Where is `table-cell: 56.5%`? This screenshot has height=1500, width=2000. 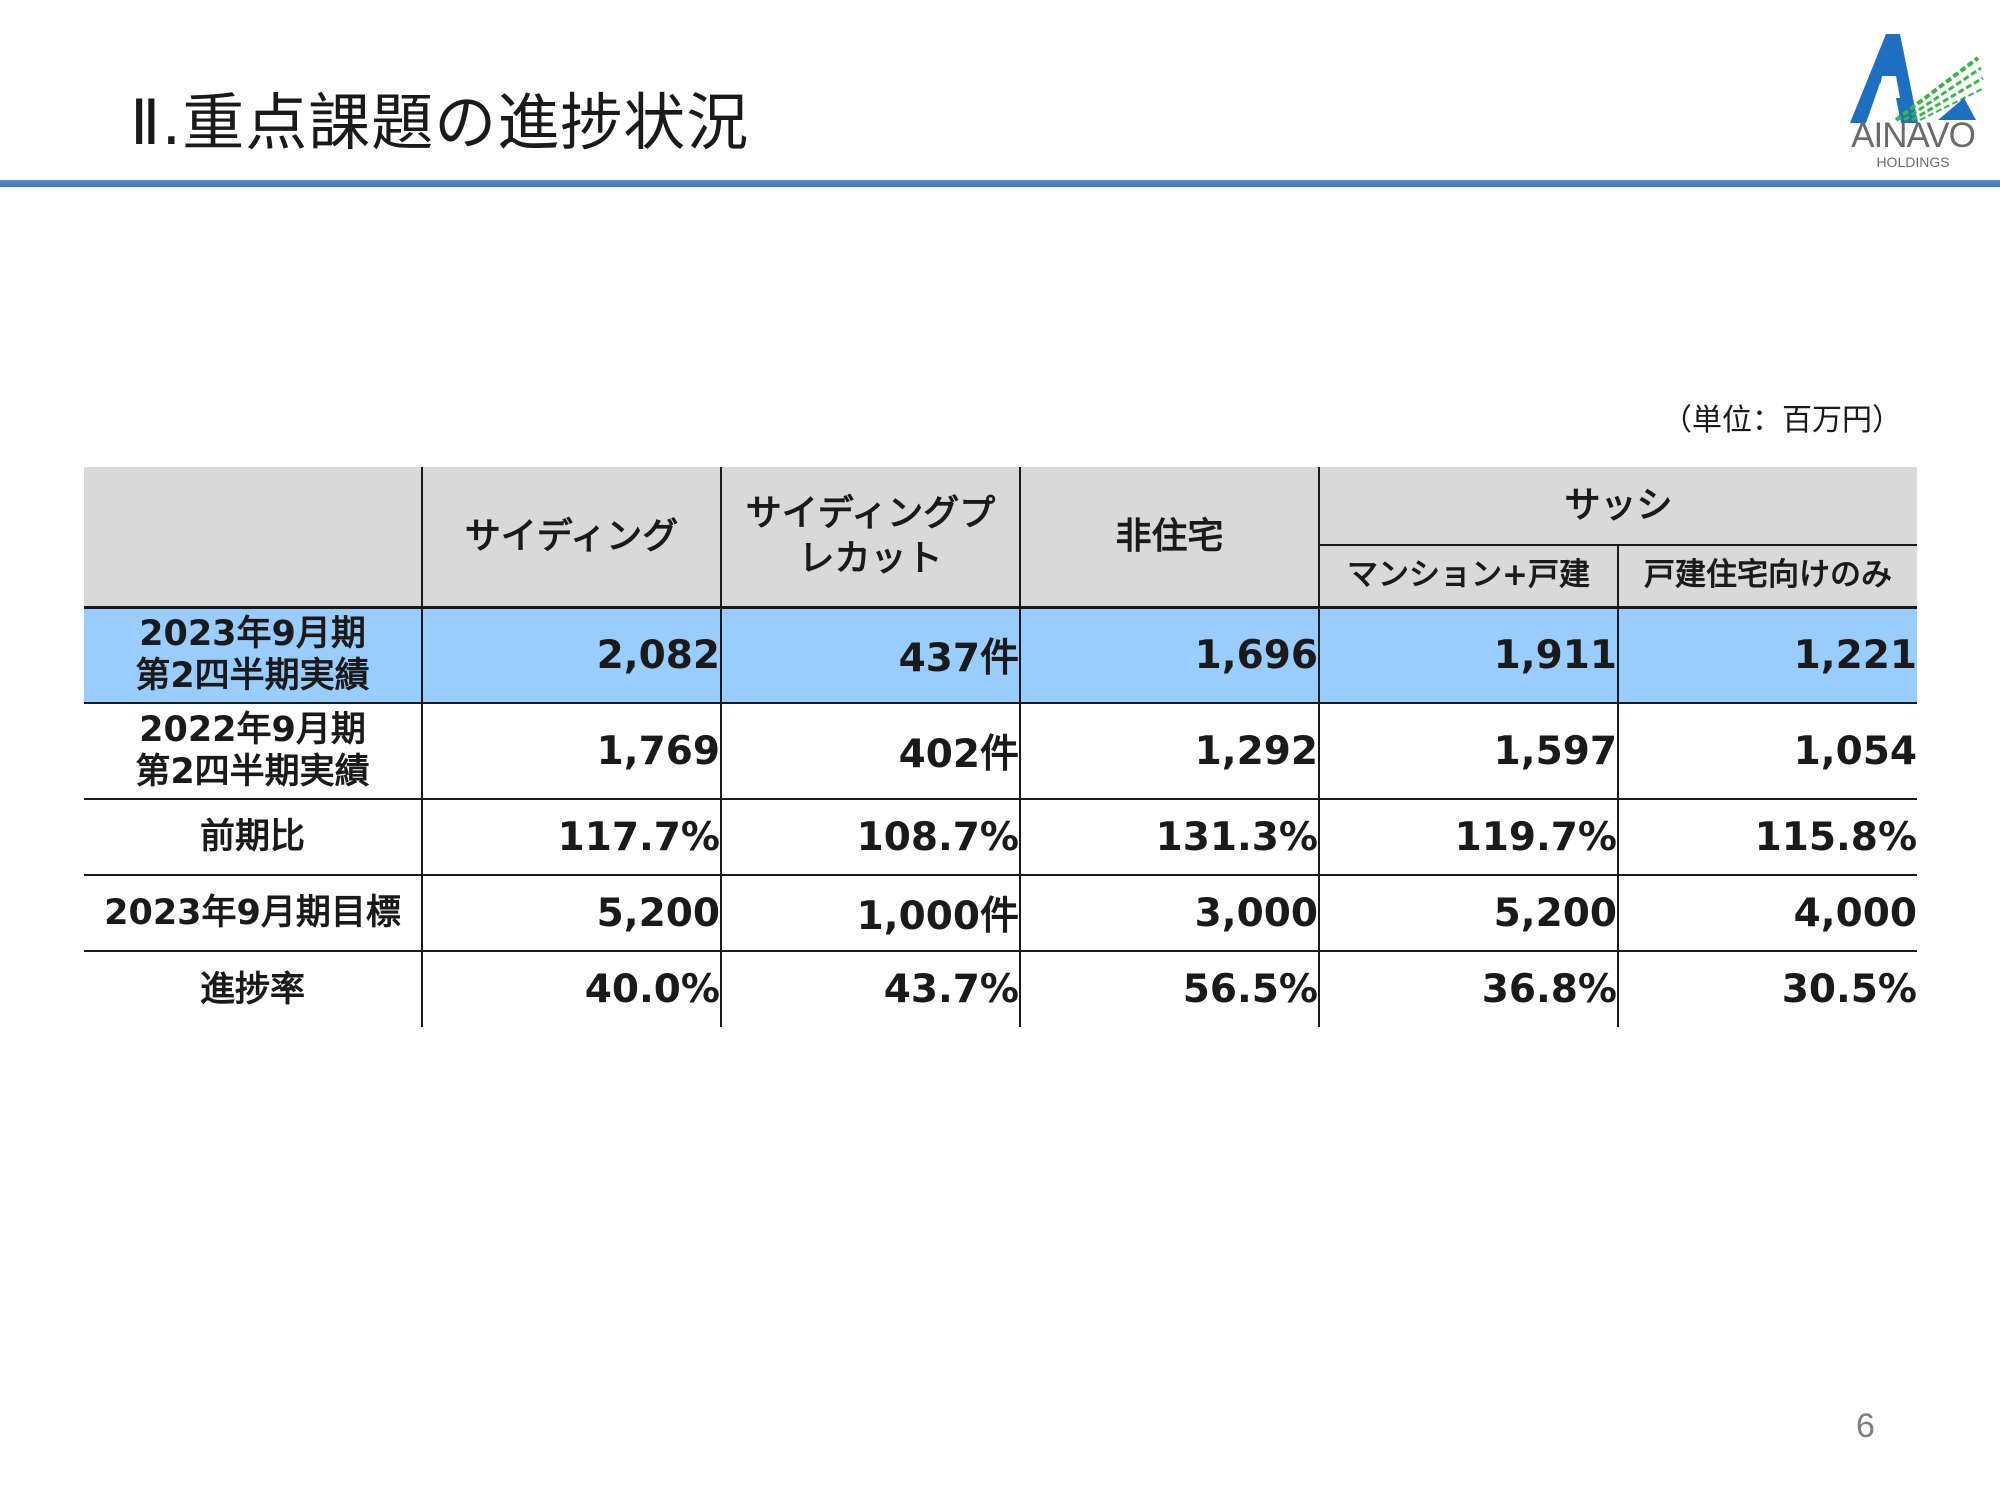
table-cell: 56.5% is located at coordinates (1169, 989).